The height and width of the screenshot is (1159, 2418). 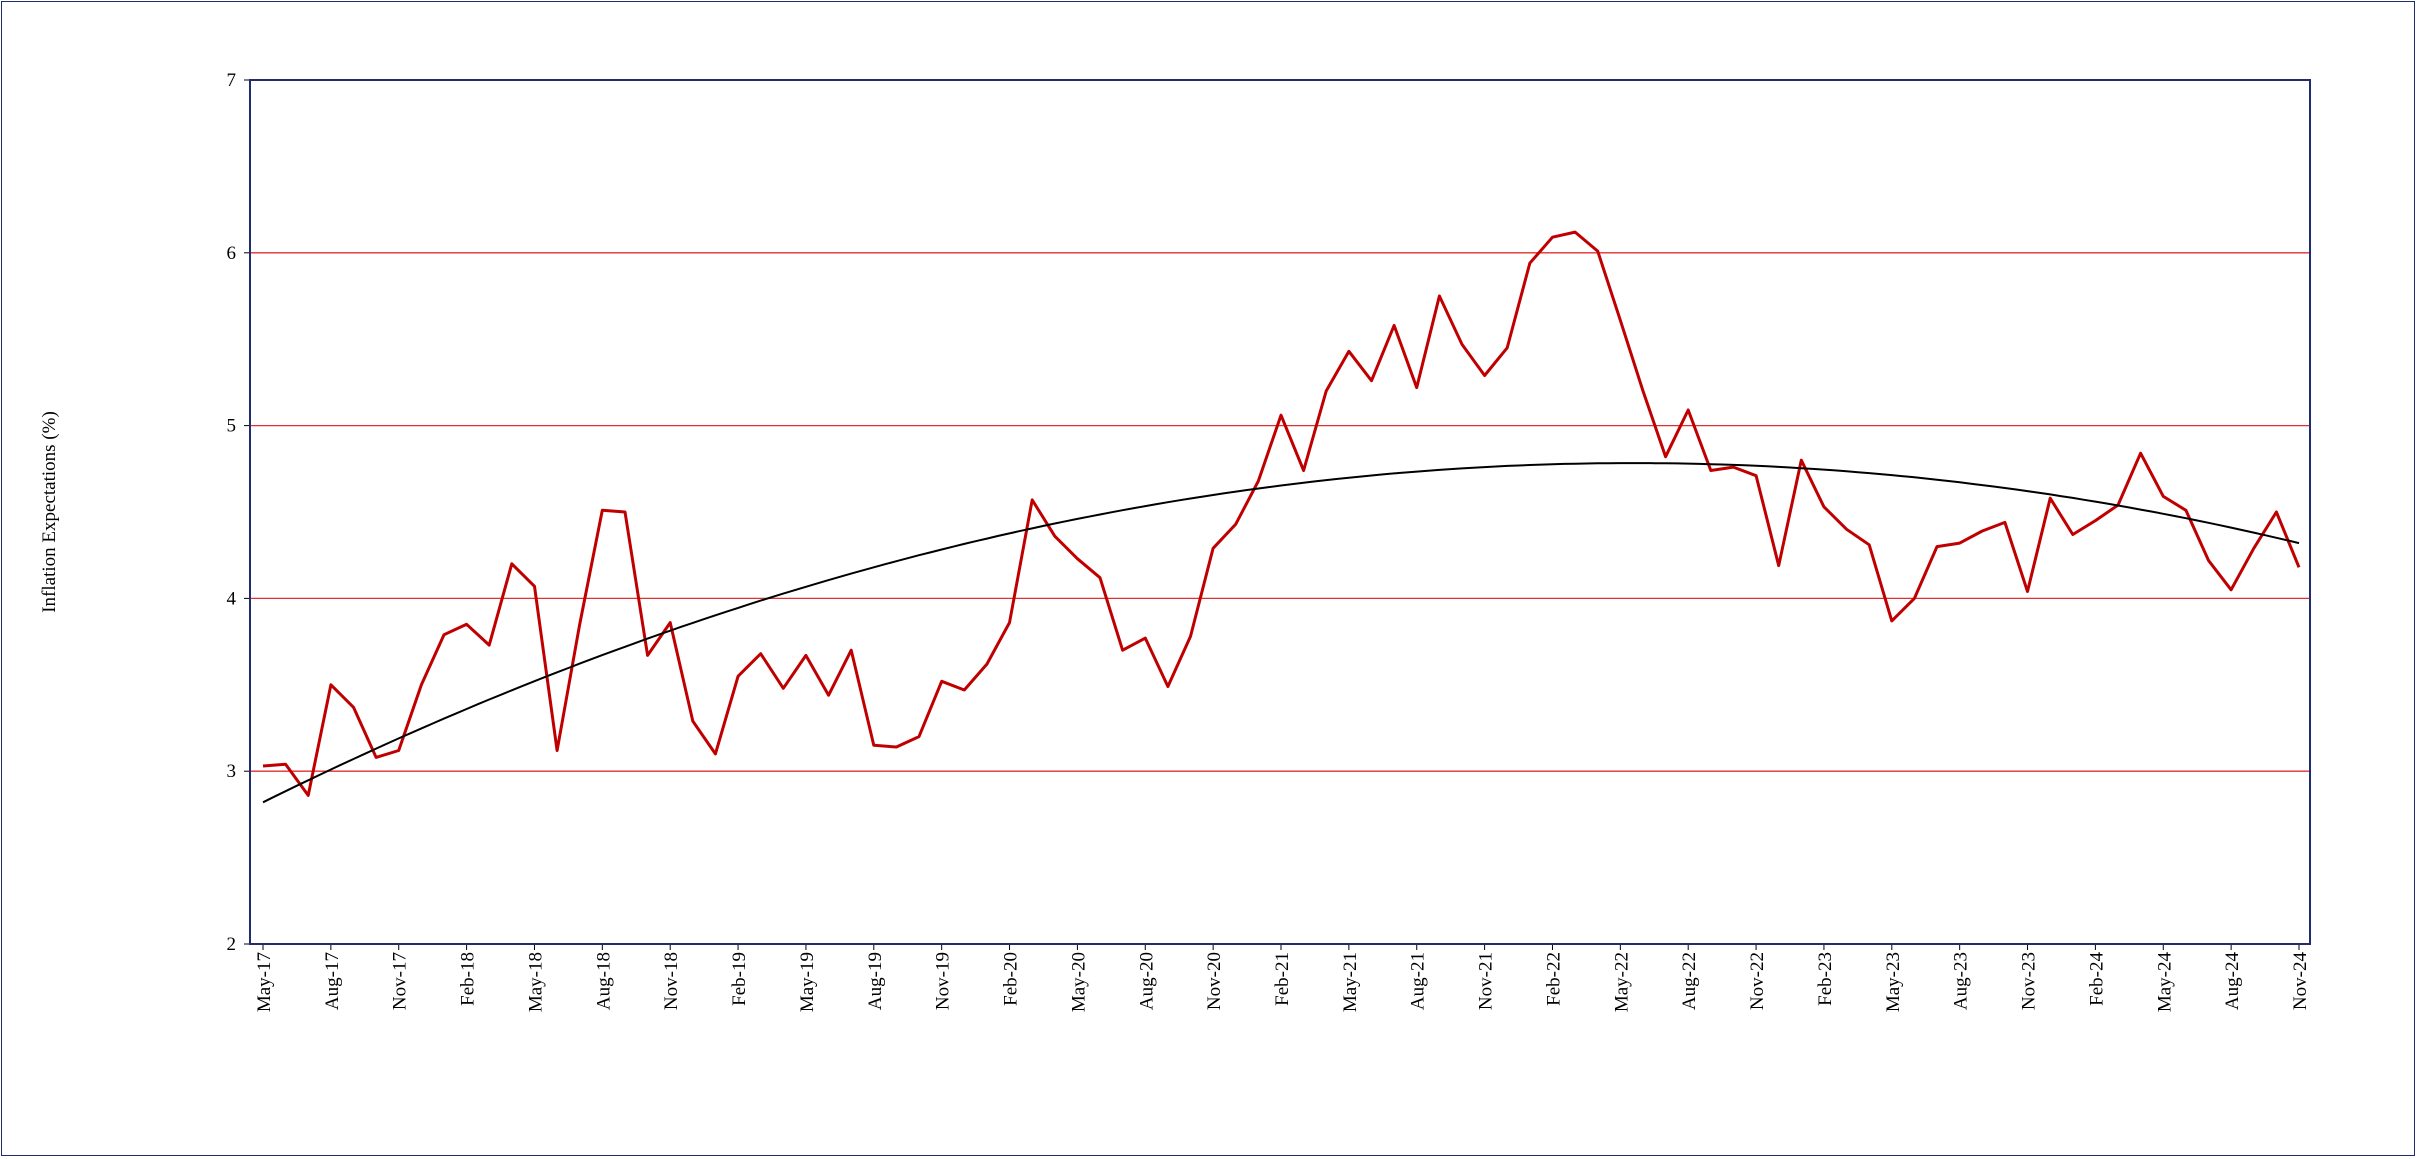 What do you see at coordinates (238, 512) in the screenshot?
I see `y-axis: 2 3 4 5 6 7` at bounding box center [238, 512].